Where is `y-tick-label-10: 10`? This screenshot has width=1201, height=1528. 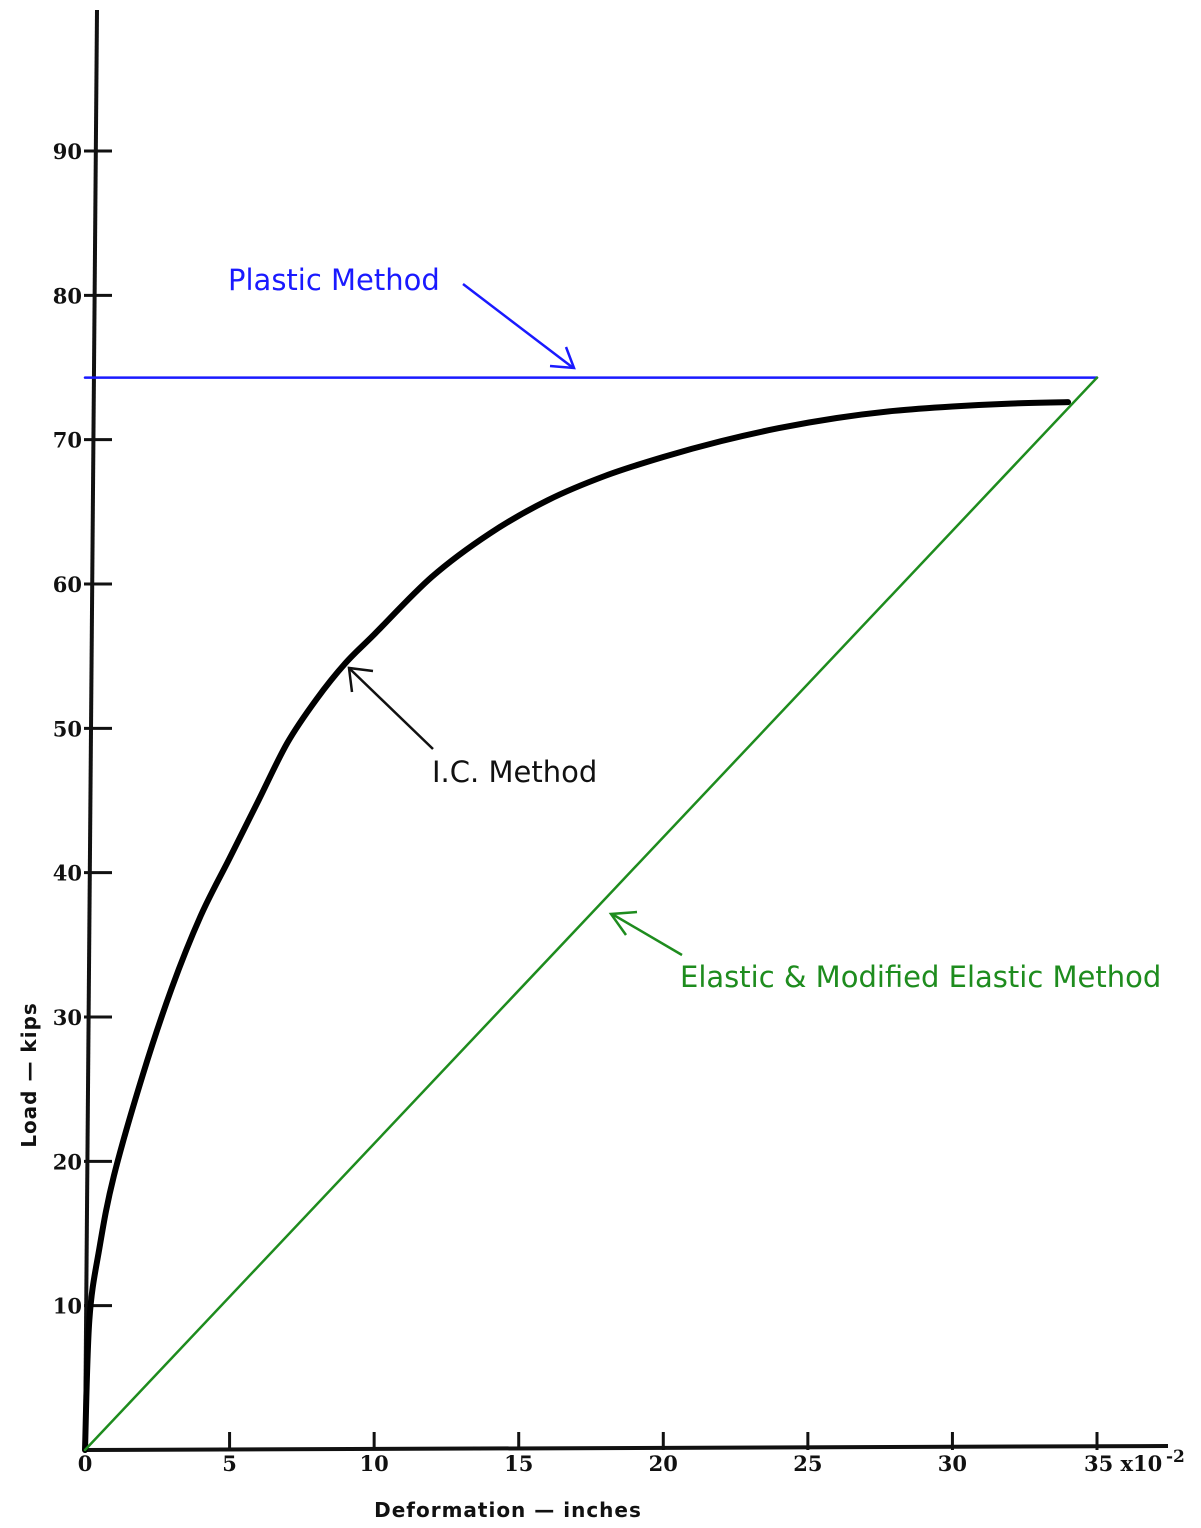
y-tick-label-10: 10 is located at coordinates (67, 1306).